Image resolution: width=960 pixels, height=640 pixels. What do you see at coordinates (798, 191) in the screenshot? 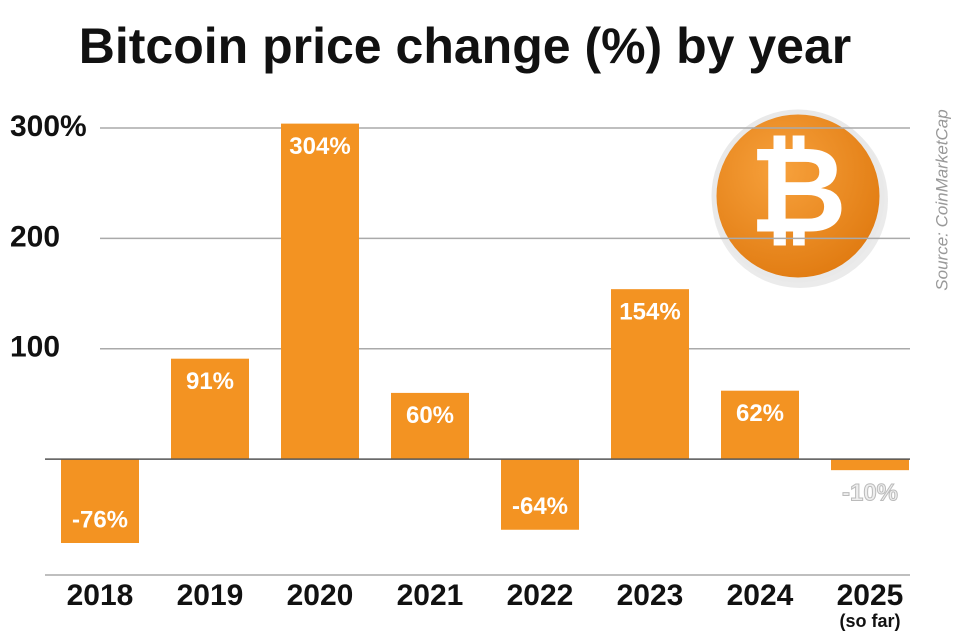
I see `logo-symbol: ₿` at bounding box center [798, 191].